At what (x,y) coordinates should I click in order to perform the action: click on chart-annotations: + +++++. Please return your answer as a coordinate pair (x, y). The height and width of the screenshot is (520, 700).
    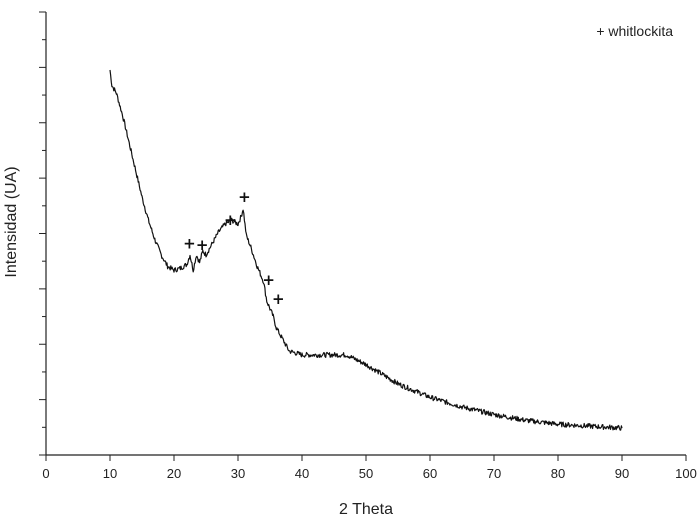
    Looking at the image, I should click on (234, 248).